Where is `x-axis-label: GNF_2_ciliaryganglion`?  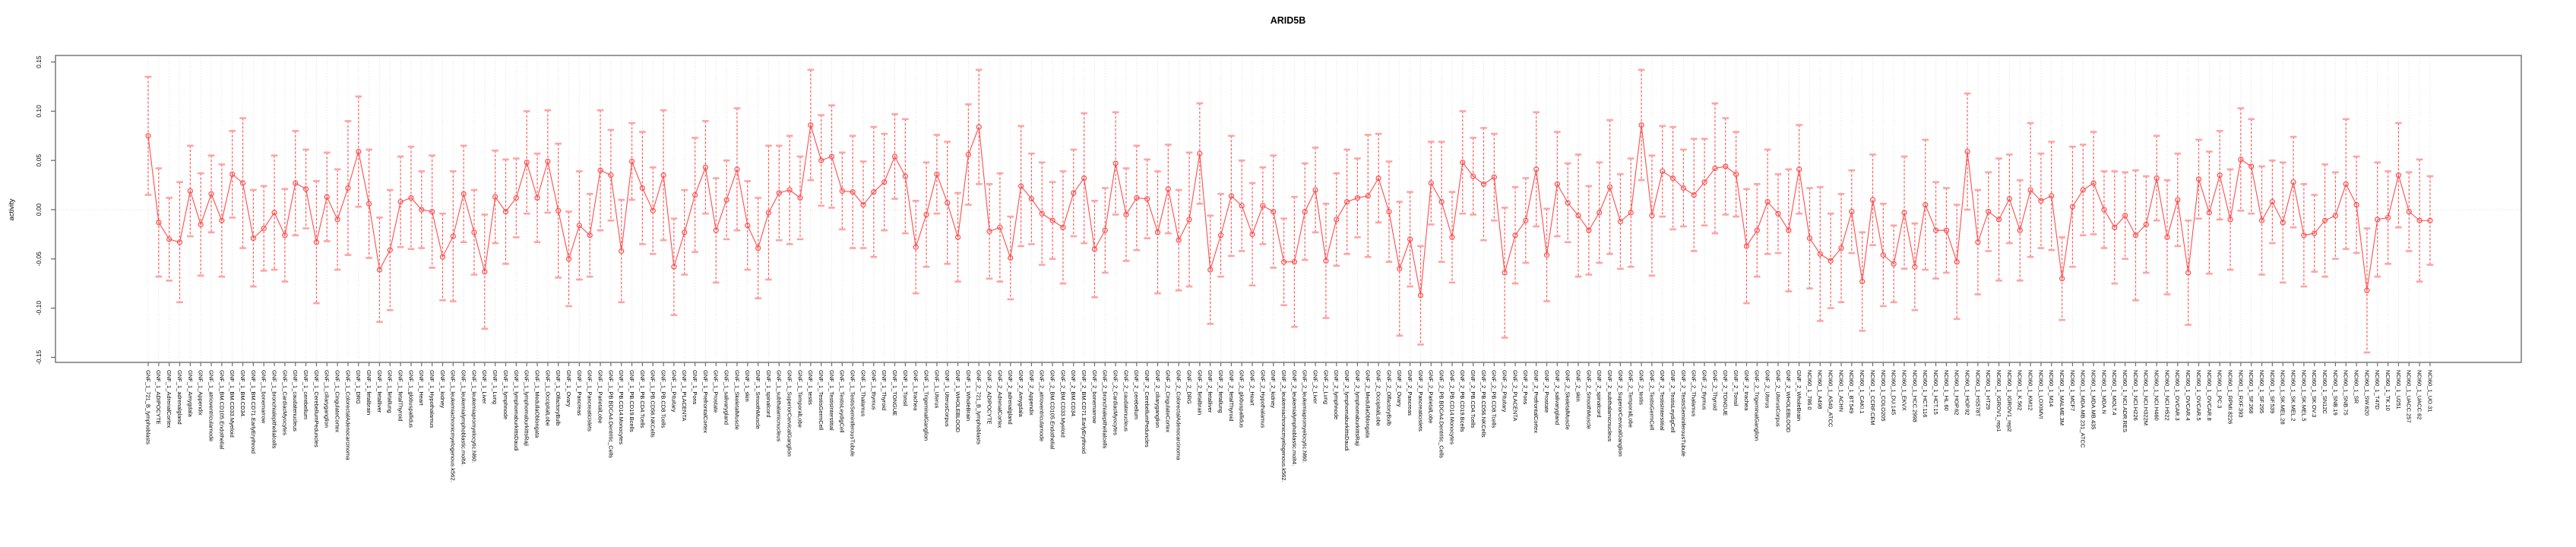 x-axis-label: GNF_2_ciliaryganglion is located at coordinates (1157, 399).